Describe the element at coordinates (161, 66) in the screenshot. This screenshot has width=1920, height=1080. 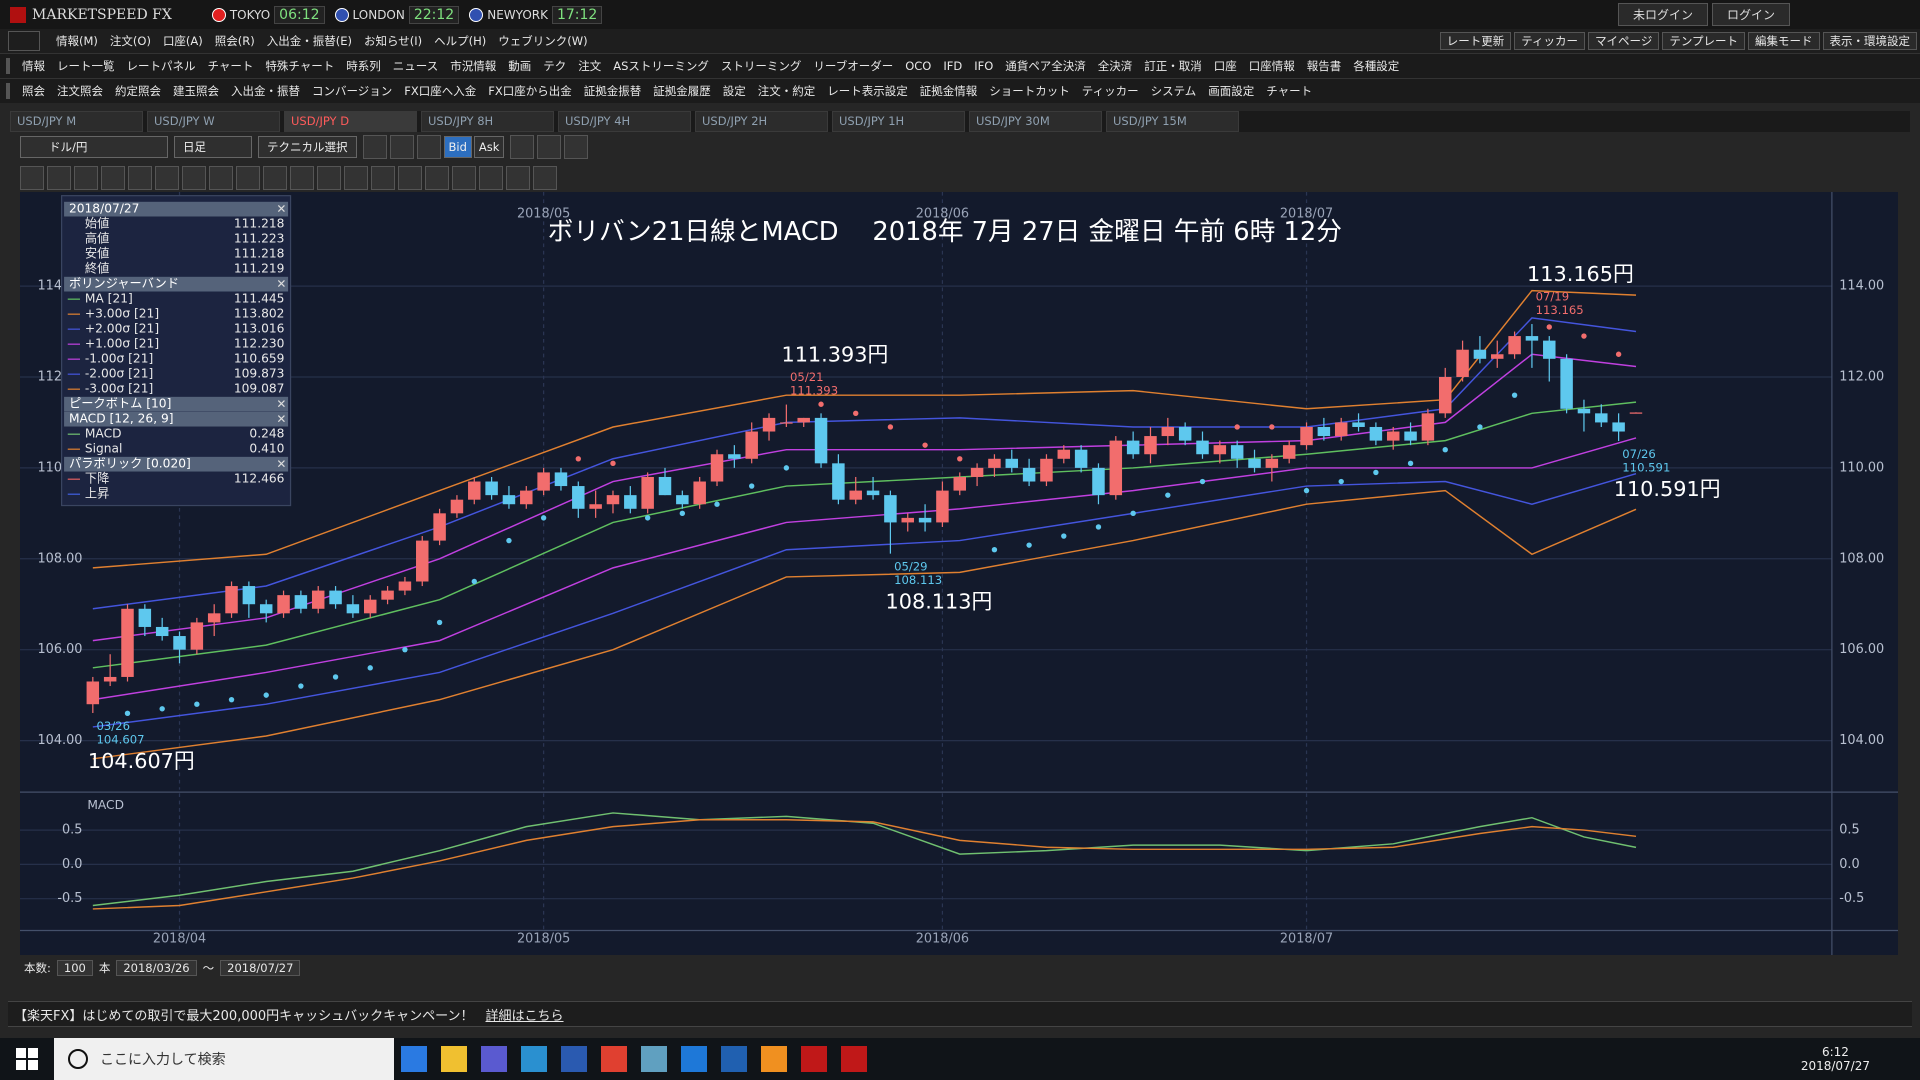
I see `toolbar-item: レートパネル` at that location.